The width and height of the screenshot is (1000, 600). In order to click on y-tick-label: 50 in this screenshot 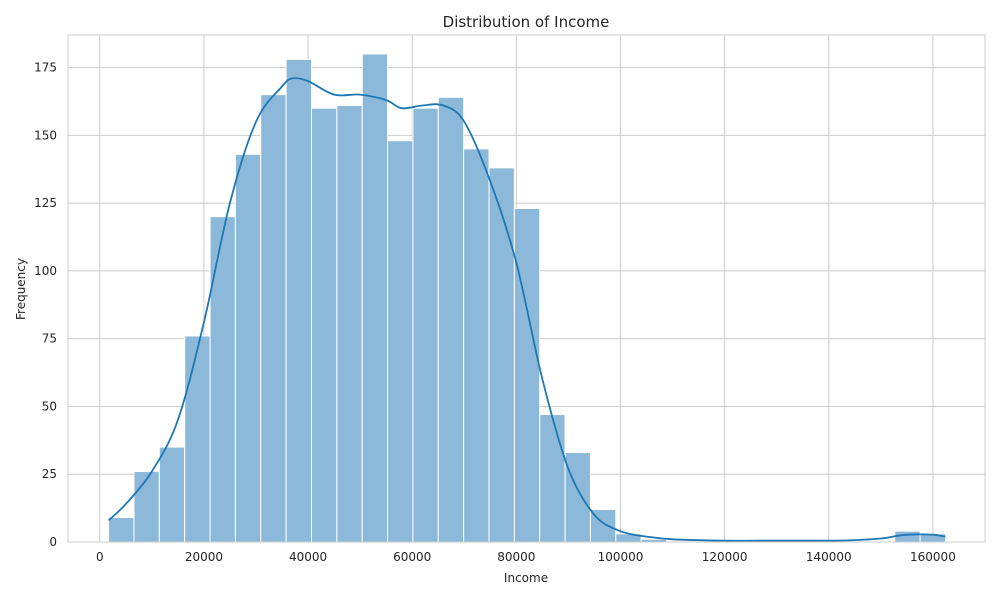, I will do `click(49, 406)`.